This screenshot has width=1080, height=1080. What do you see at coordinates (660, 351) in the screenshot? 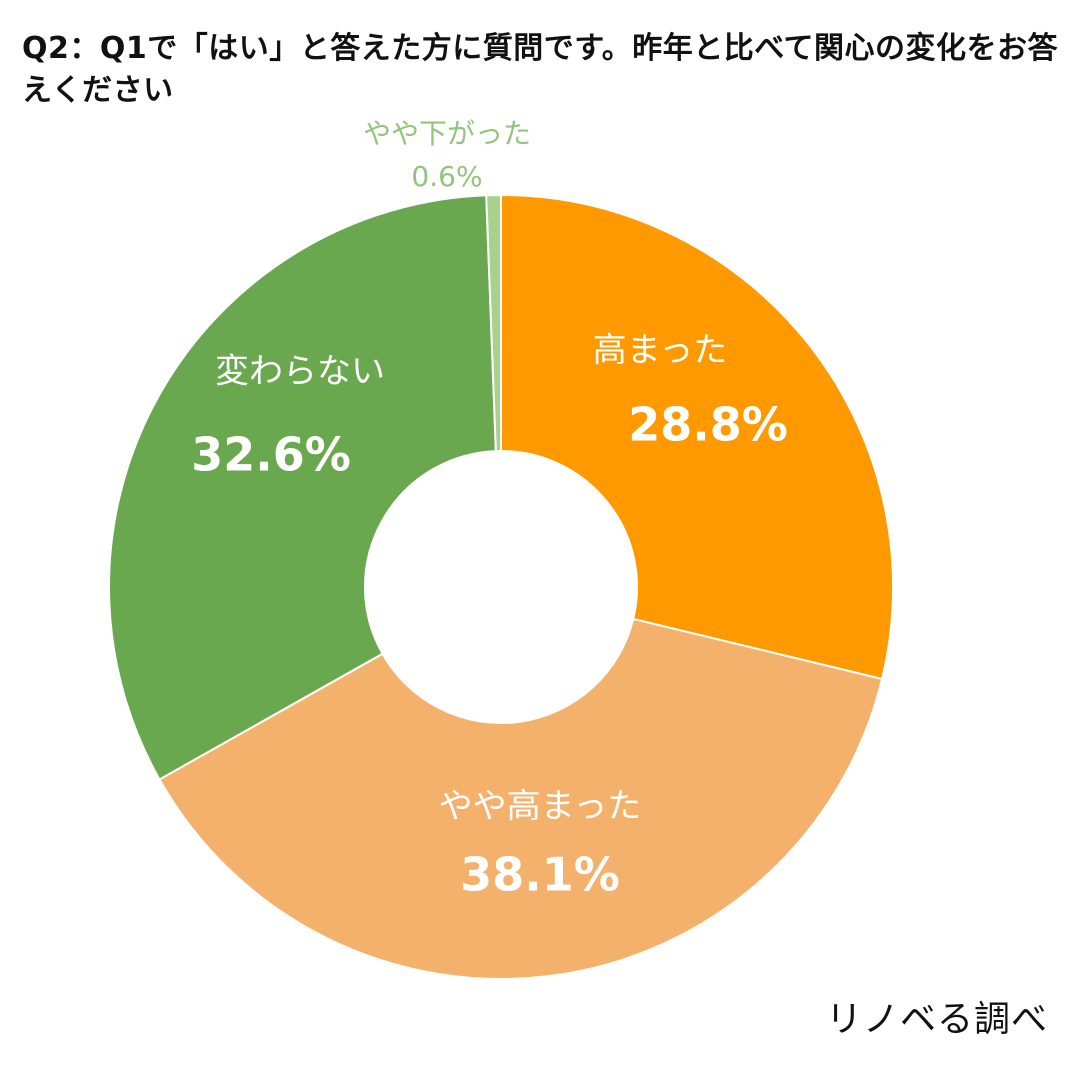
I see `category-label-takamatta: 高まった` at bounding box center [660, 351].